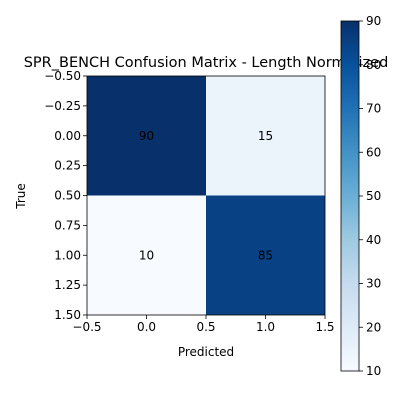  I want to click on colorbar-ticks: 10 20 30 40 50 60 70 80 90, so click(370, 196).